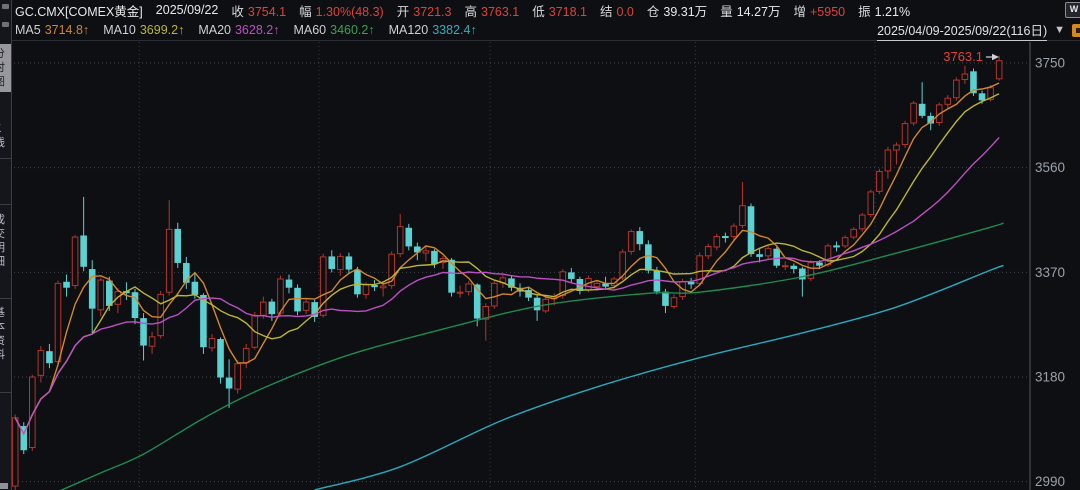  Describe the element at coordinates (677, 11) in the screenshot. I see `open-interest-field: 仓 39.31万` at that location.